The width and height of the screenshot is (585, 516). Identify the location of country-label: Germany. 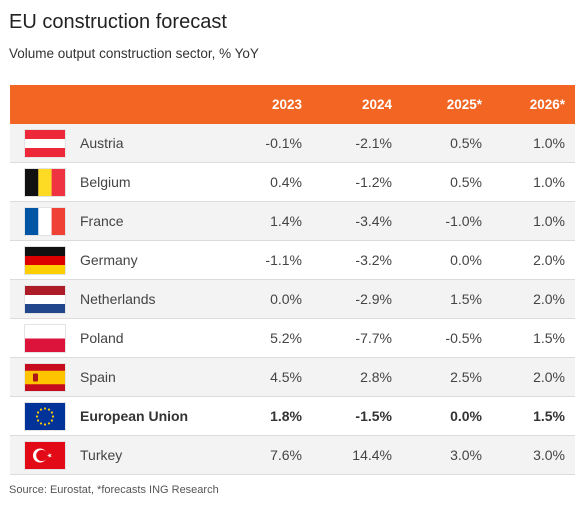
(109, 260).